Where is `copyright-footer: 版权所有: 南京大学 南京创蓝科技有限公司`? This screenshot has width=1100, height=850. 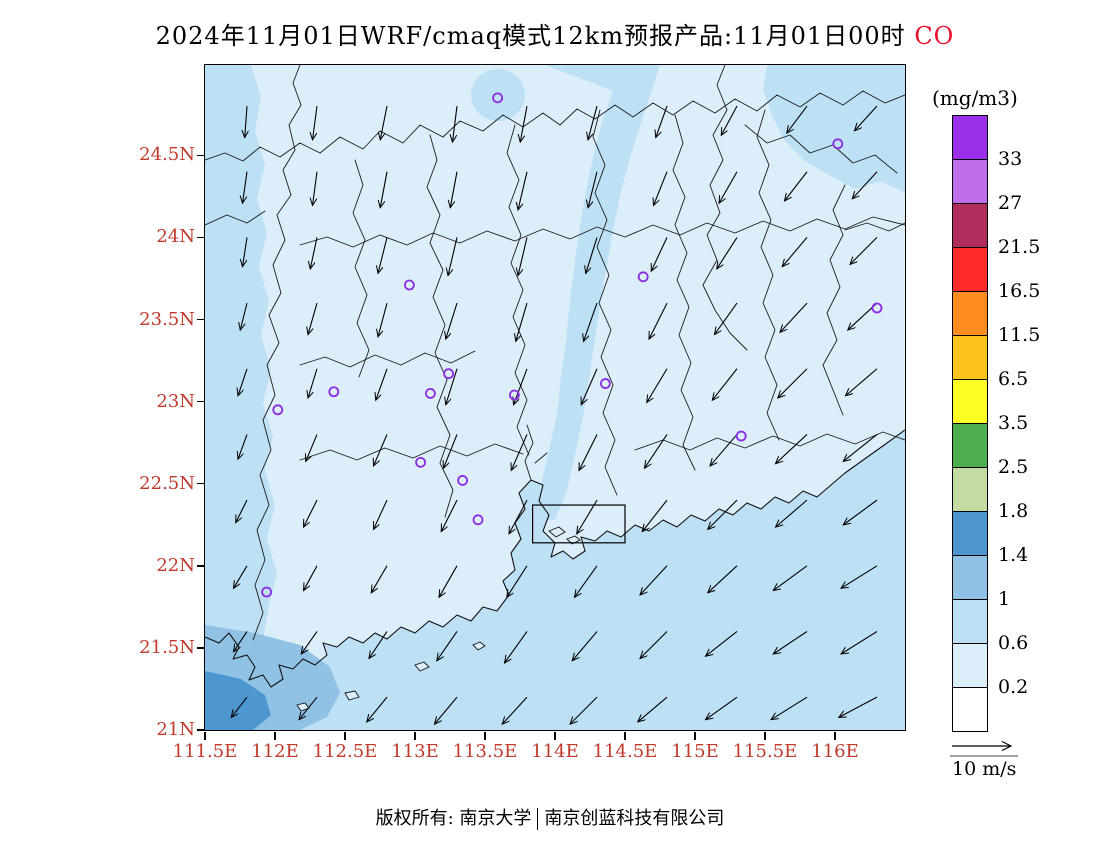 copyright-footer: 版权所有: 南京大学 南京创蓝科技有限公司 is located at coordinates (550, 817).